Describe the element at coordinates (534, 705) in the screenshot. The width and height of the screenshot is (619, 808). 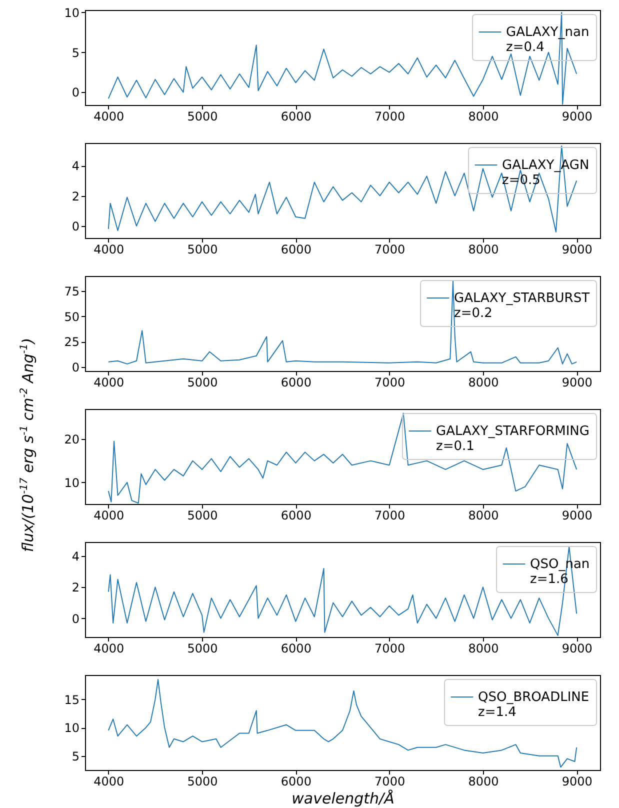
I see `legend-label: QSO_BROADLINE z=1.4` at that location.